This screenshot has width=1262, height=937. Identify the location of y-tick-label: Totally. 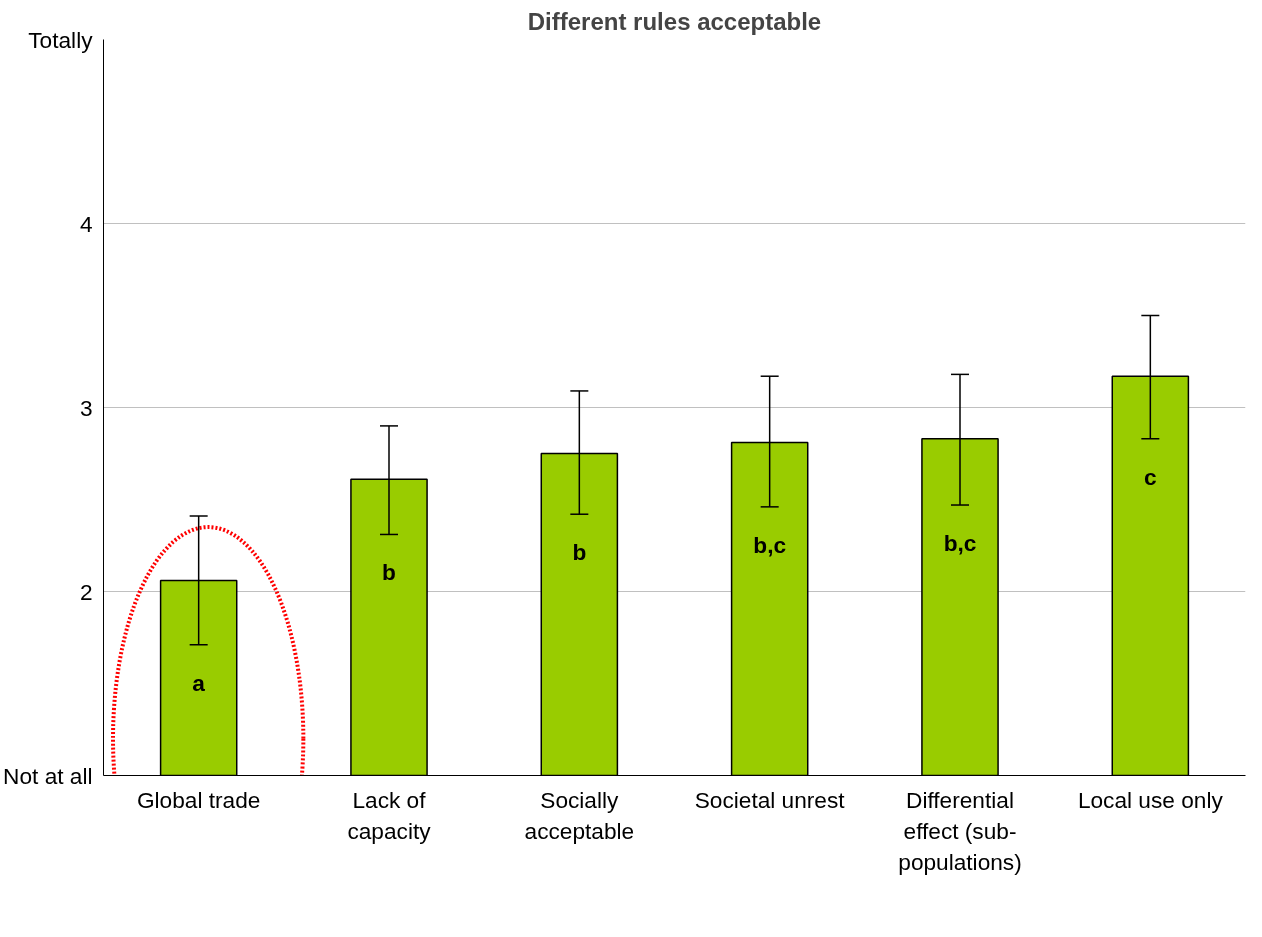
(61, 39).